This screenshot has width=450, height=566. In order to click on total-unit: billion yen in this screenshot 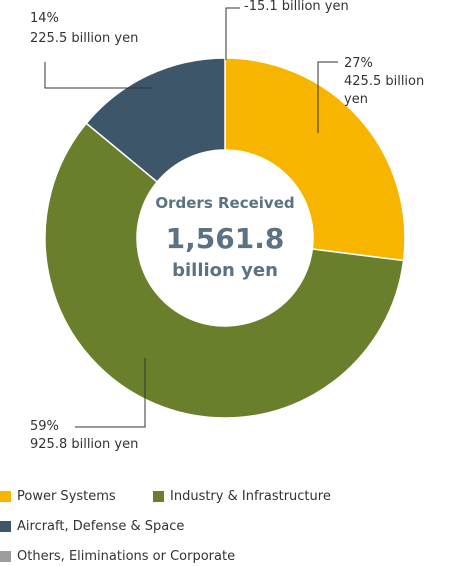, I will do `click(225, 270)`.